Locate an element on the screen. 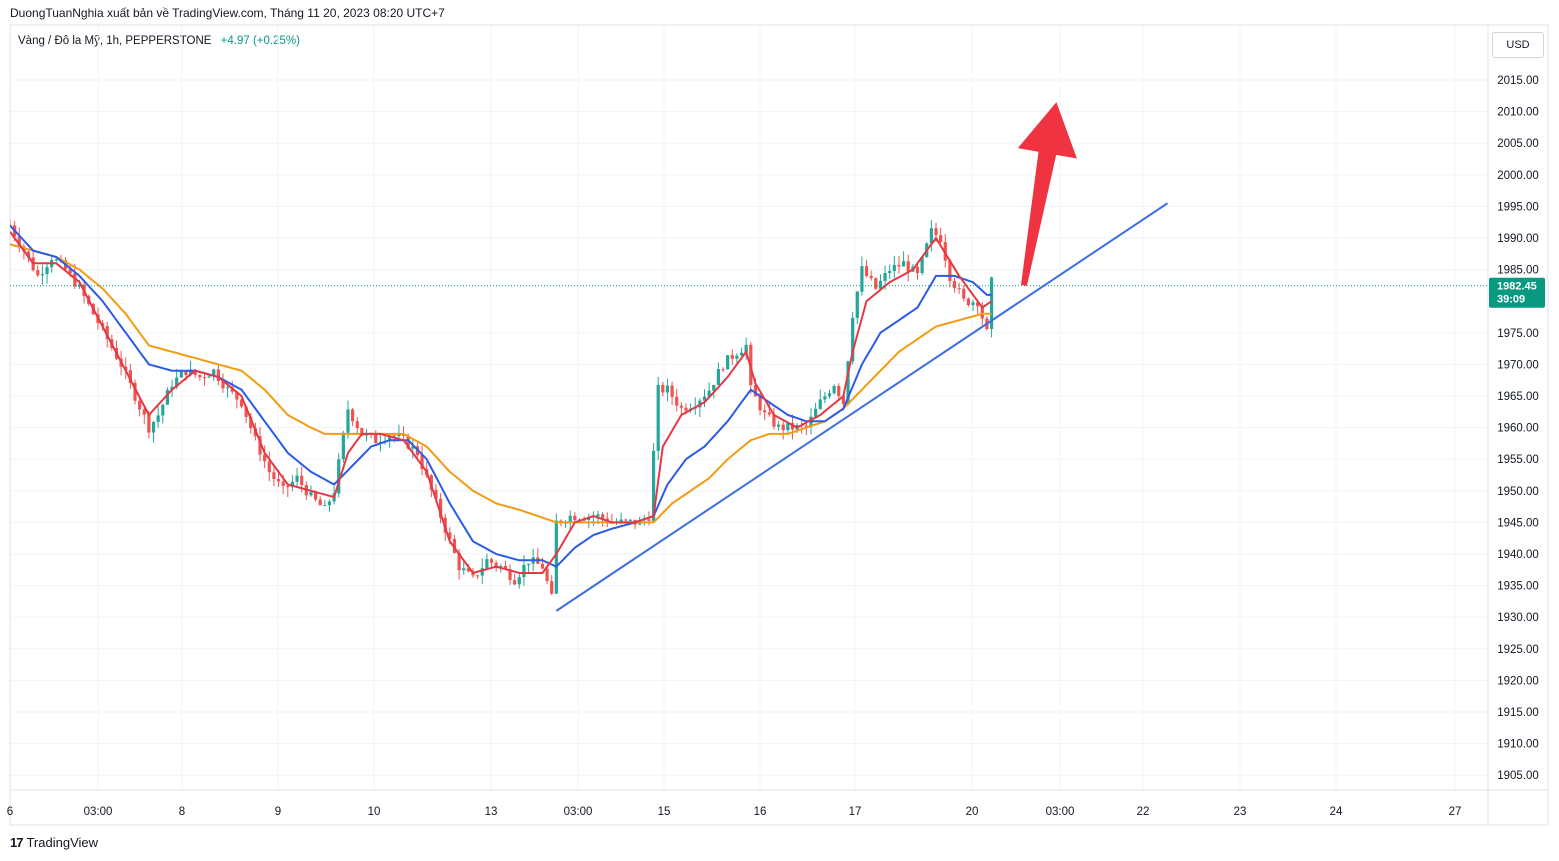 This screenshot has height=861, width=1559. symbol-description: Vàng / Đô la Mỹ, 1h, PEPPERSTONE is located at coordinates (115, 41).